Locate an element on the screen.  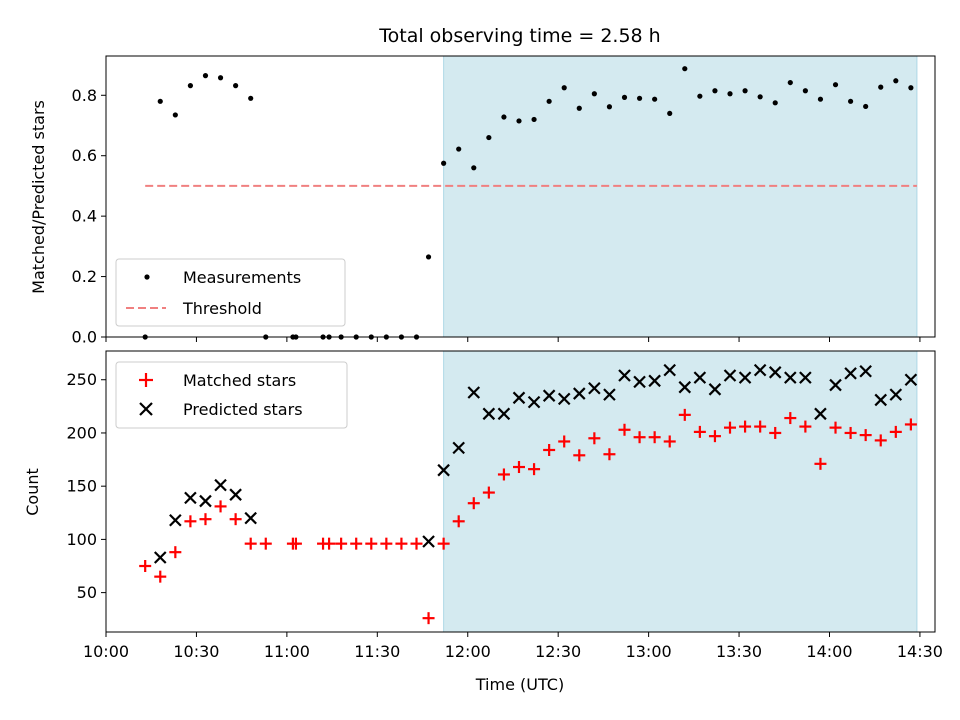
legend-matched-marker is located at coordinates (146, 380).